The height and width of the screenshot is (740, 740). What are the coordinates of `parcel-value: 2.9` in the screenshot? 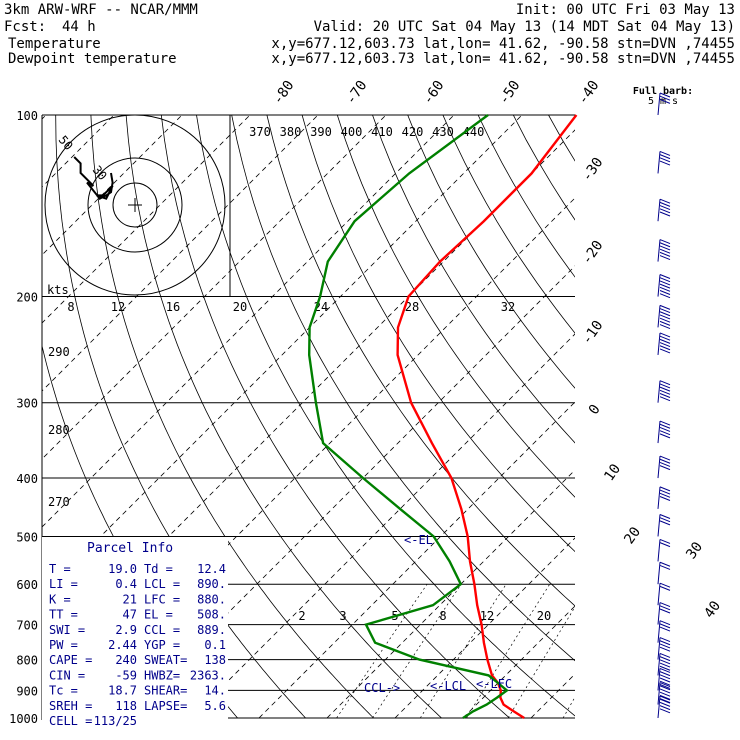 It's located at (126, 630).